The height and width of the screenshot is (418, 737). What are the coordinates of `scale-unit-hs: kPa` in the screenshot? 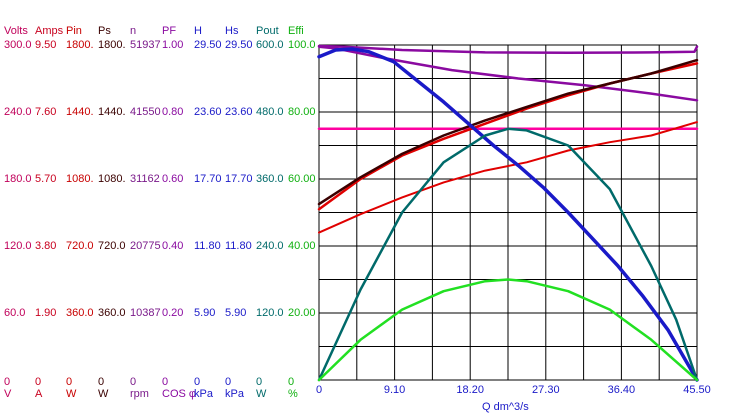 It's located at (235, 394).